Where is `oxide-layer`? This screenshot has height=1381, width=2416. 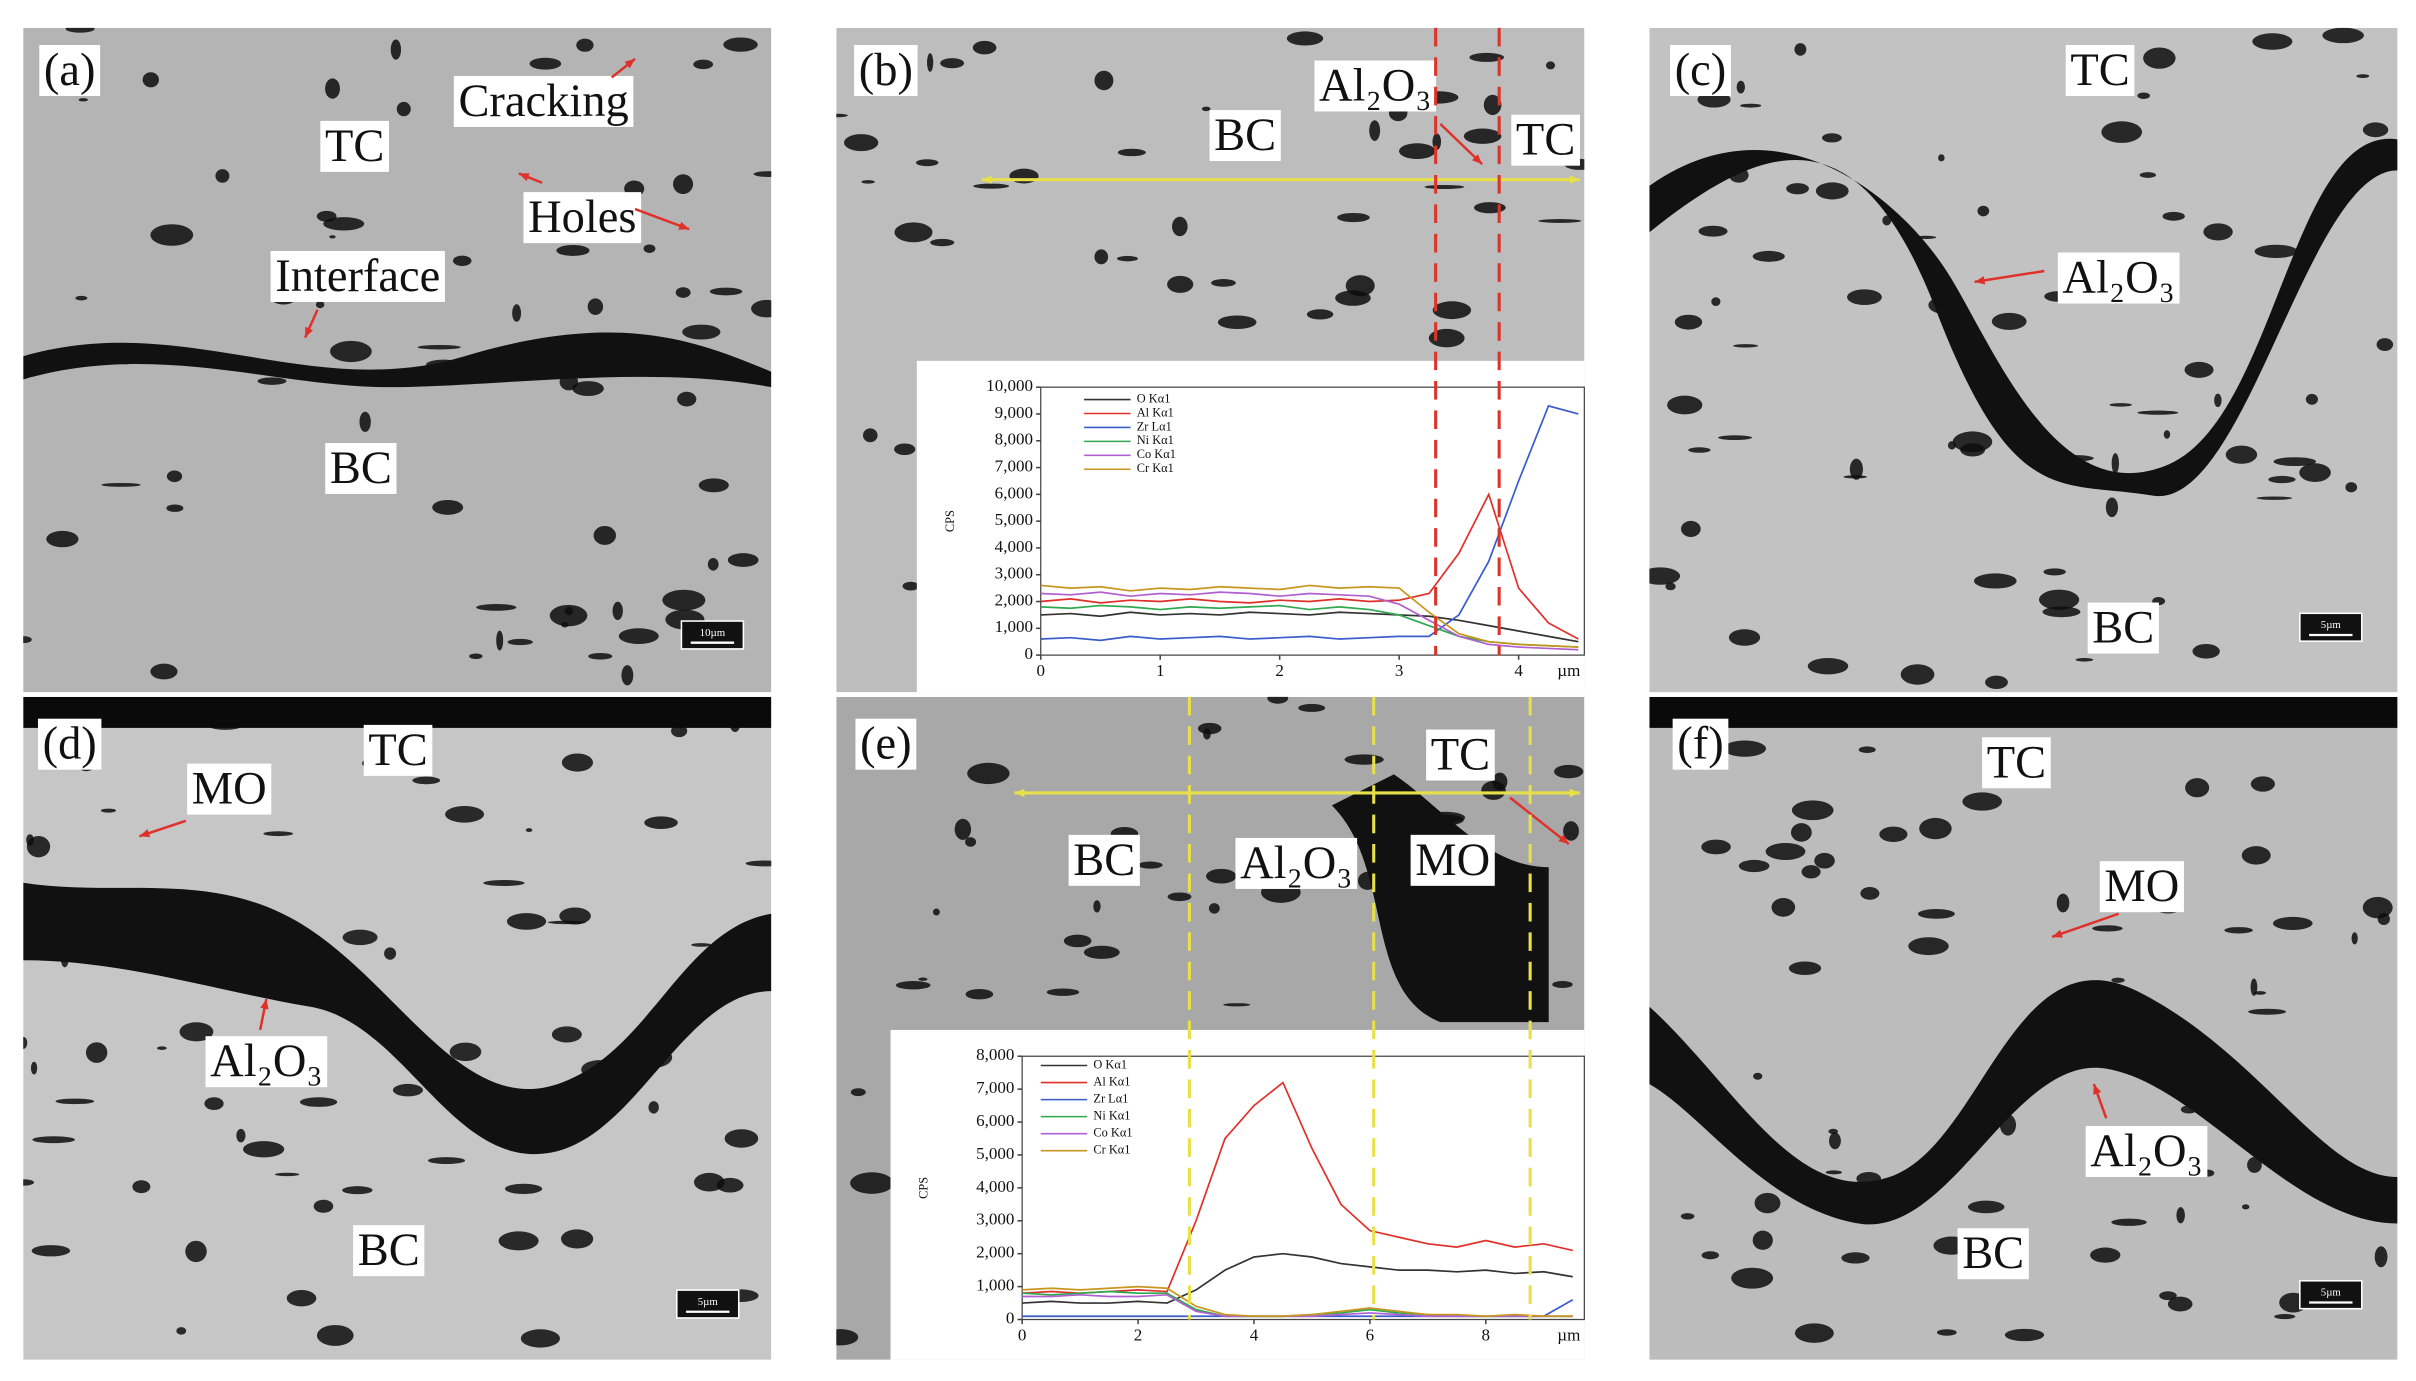 oxide-layer is located at coordinates (2023, 317).